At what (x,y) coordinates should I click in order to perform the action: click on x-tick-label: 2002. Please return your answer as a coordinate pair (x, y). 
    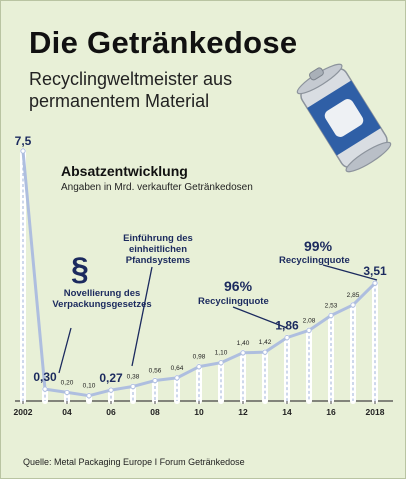
    Looking at the image, I should click on (23, 412).